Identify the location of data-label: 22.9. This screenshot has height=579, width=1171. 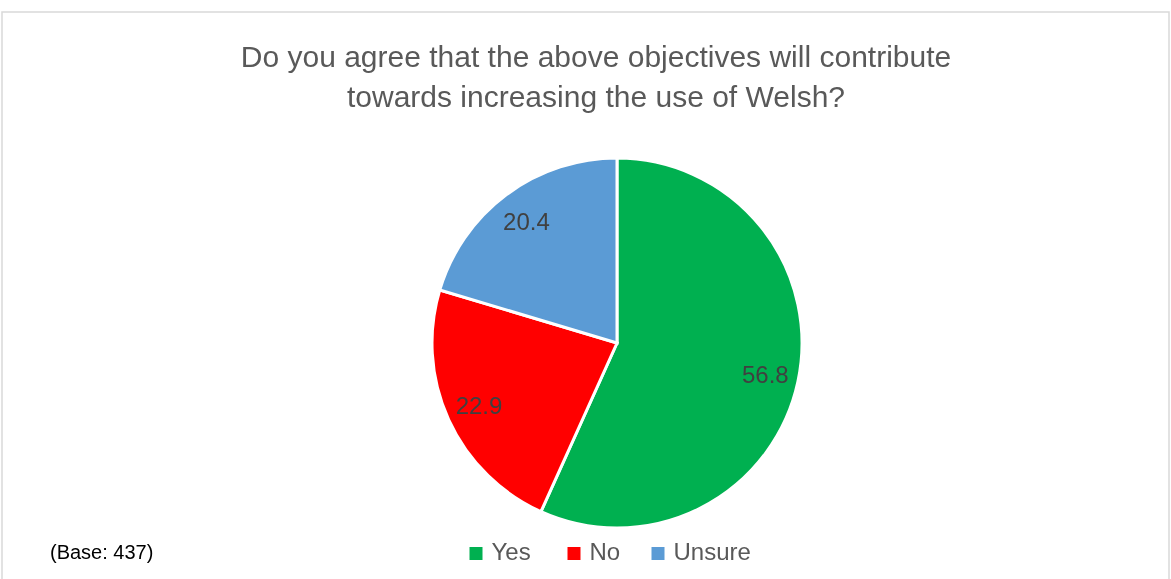
(479, 406).